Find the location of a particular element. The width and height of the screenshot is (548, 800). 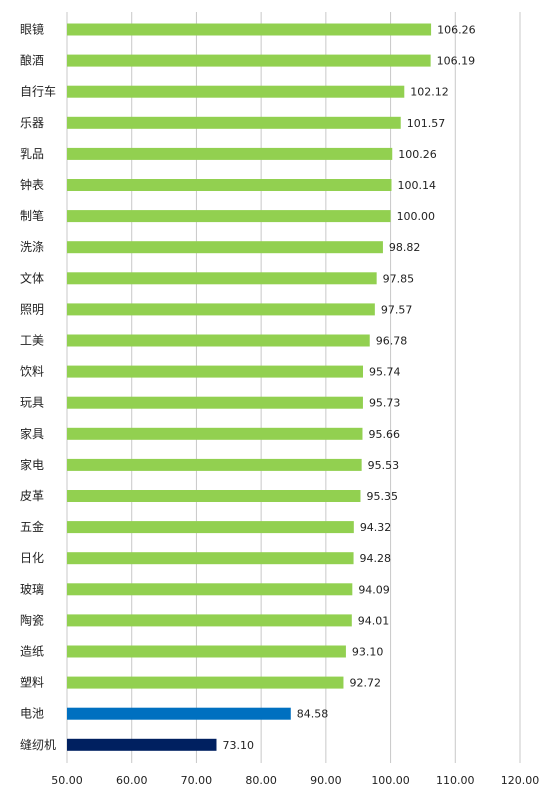

x-tick-label: 70.00 is located at coordinates (197, 780).